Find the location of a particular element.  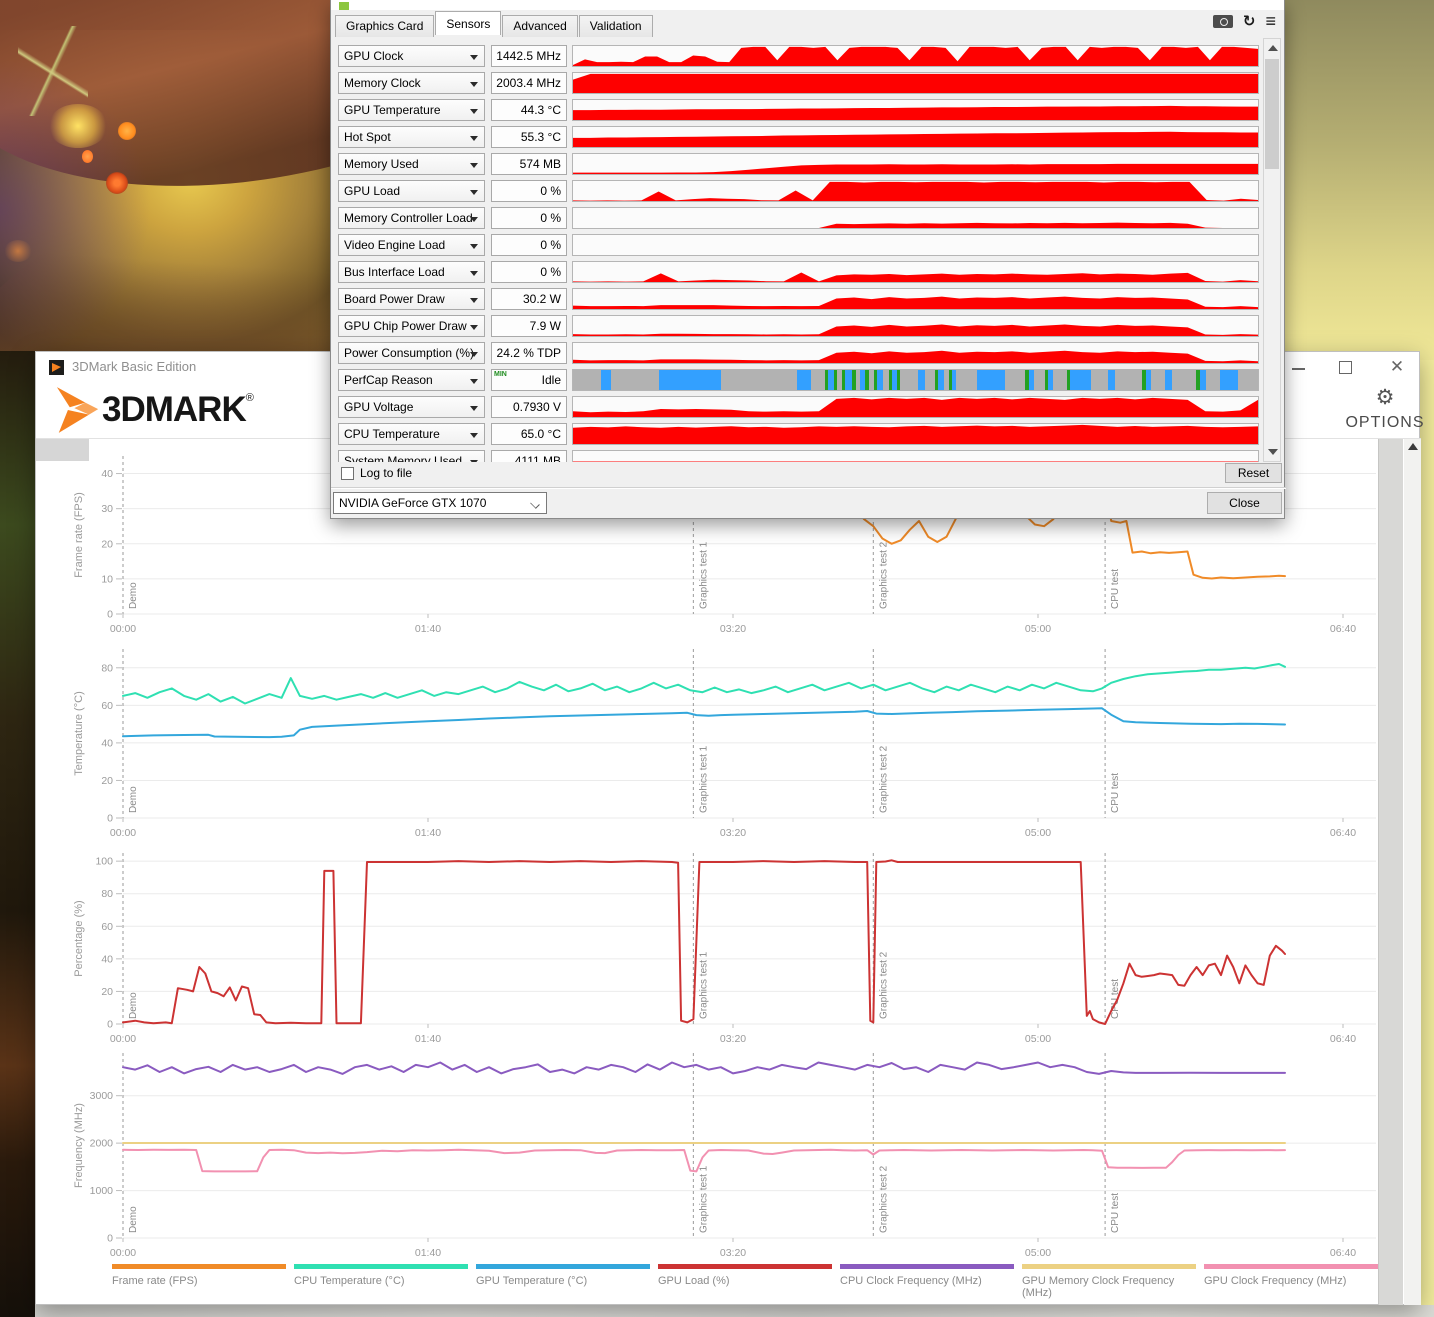

sensor-row: GPU Clock 1442.5 MHz is located at coordinates (808, 56).